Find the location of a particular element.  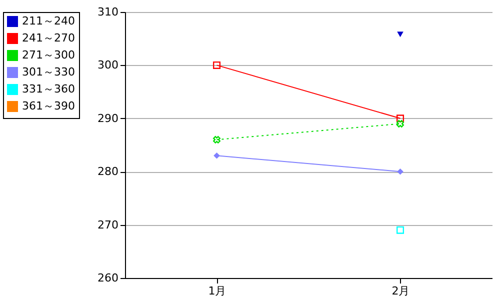

y-tick-label: 310 is located at coordinates (108, 12).